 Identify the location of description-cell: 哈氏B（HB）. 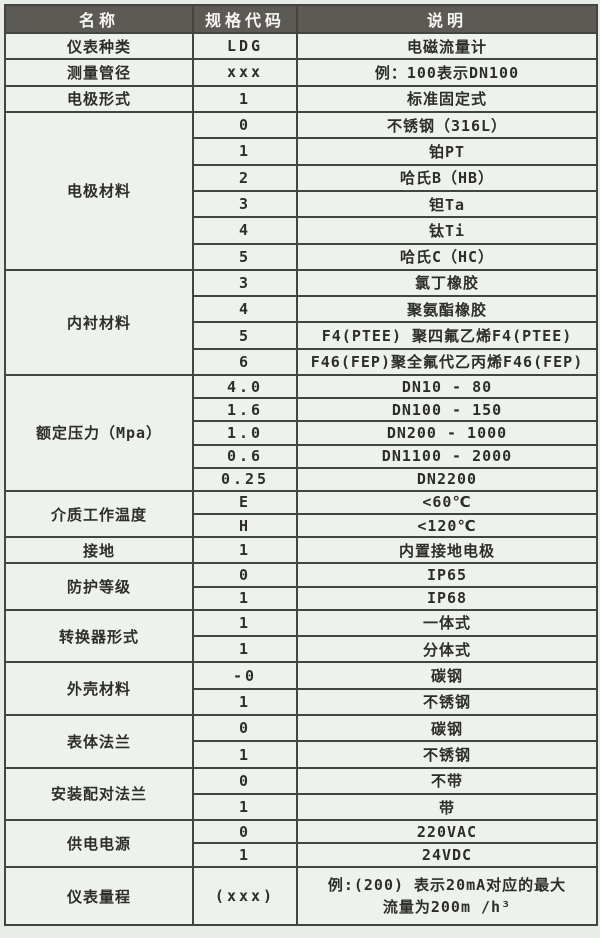
(447, 177).